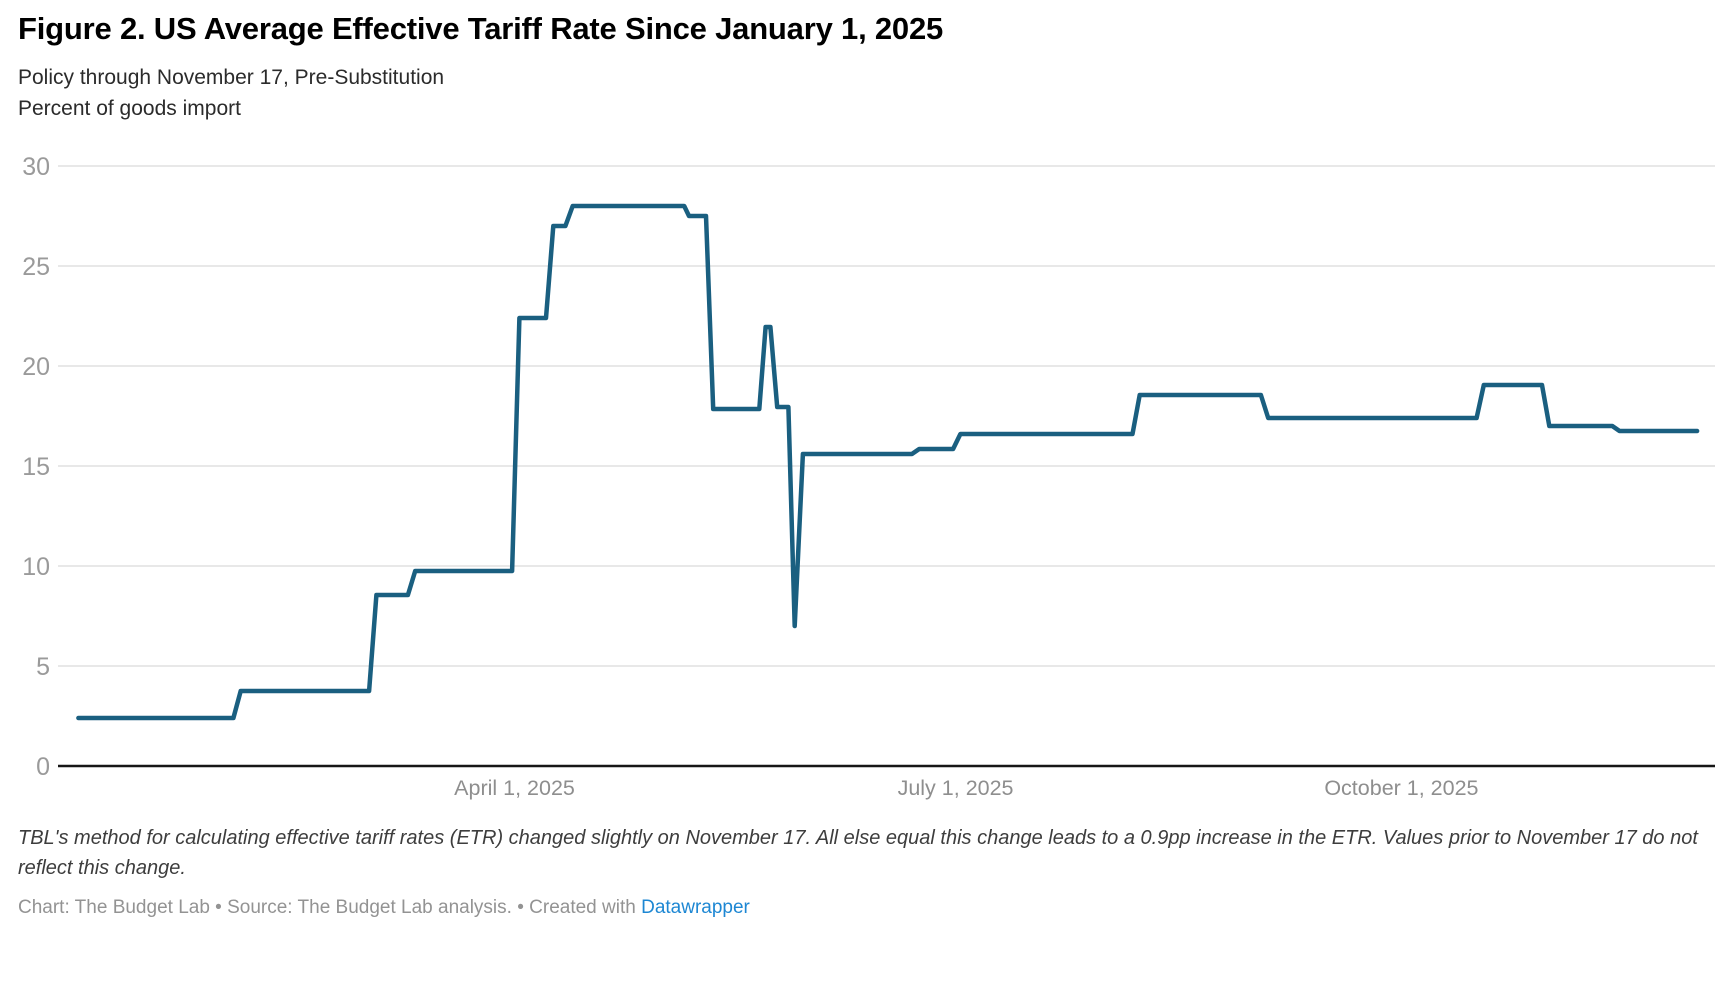 The image size is (1730, 983). I want to click on x-axis-label: July 1, 2025, so click(956, 788).